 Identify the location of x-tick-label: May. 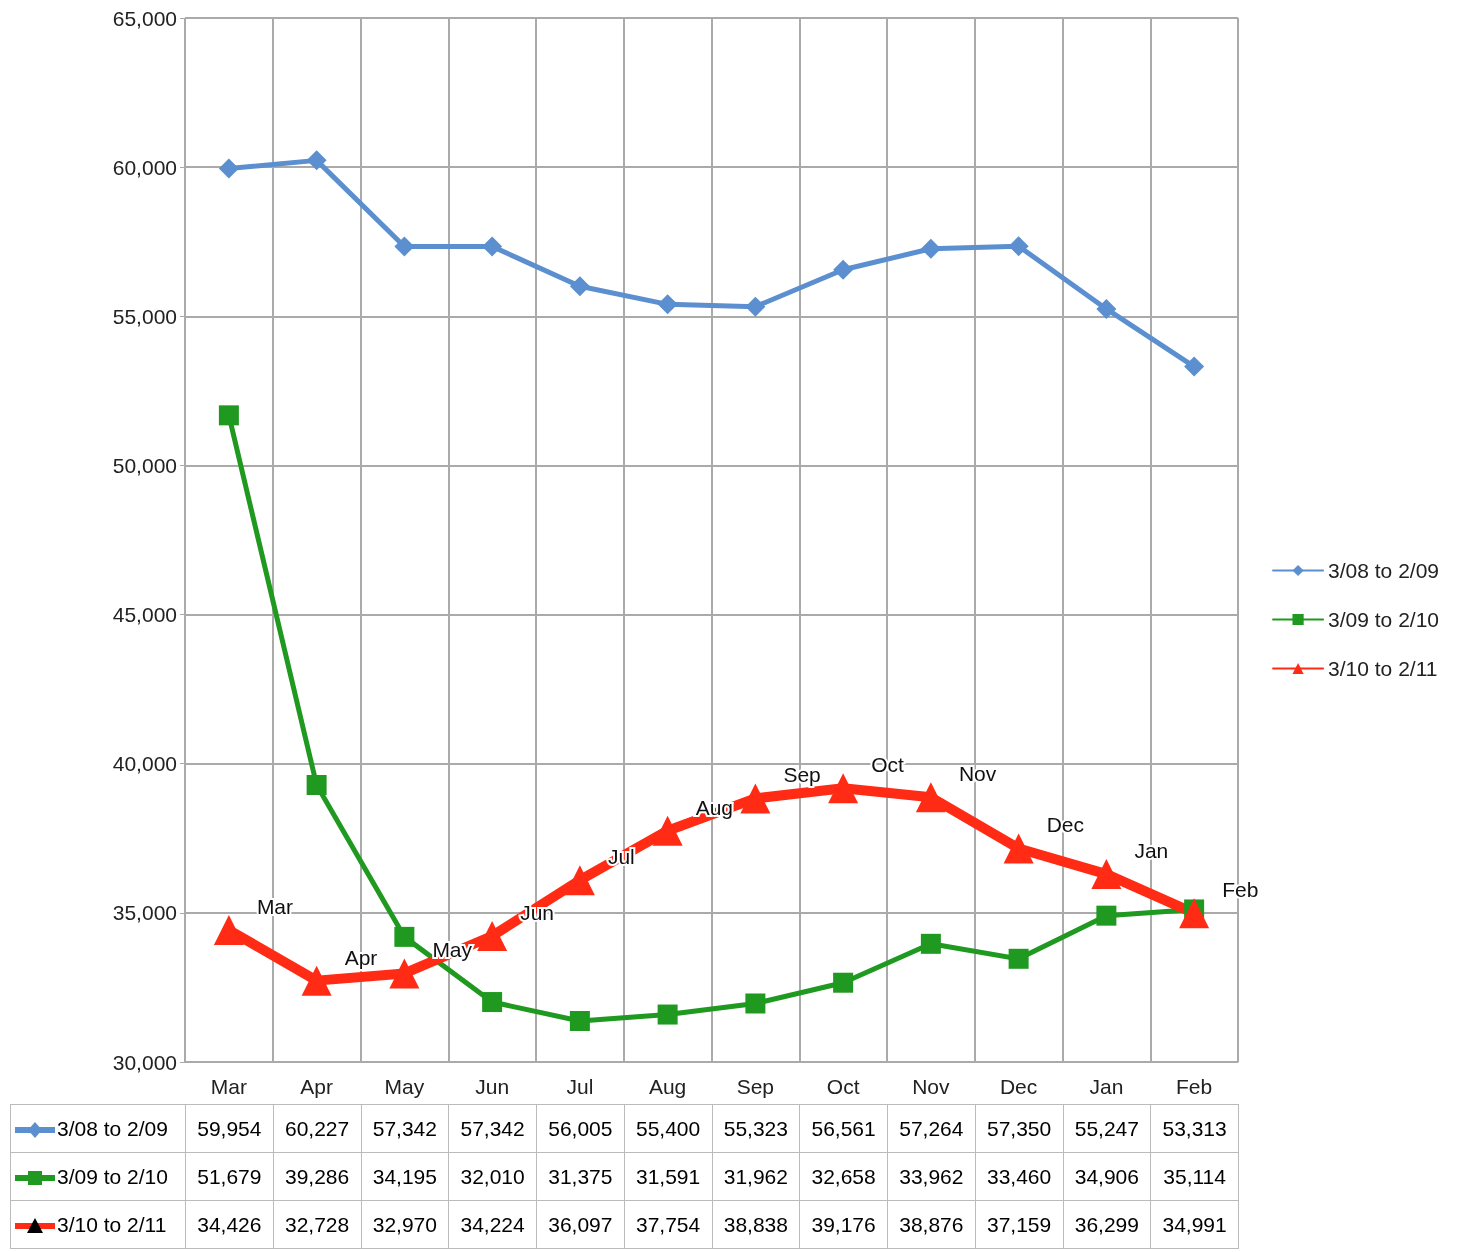
(404, 1086).